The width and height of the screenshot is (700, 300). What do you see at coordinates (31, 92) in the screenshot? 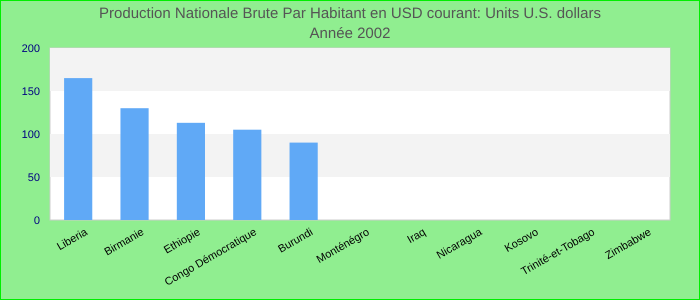
I see `y-tick-label: 150` at bounding box center [31, 92].